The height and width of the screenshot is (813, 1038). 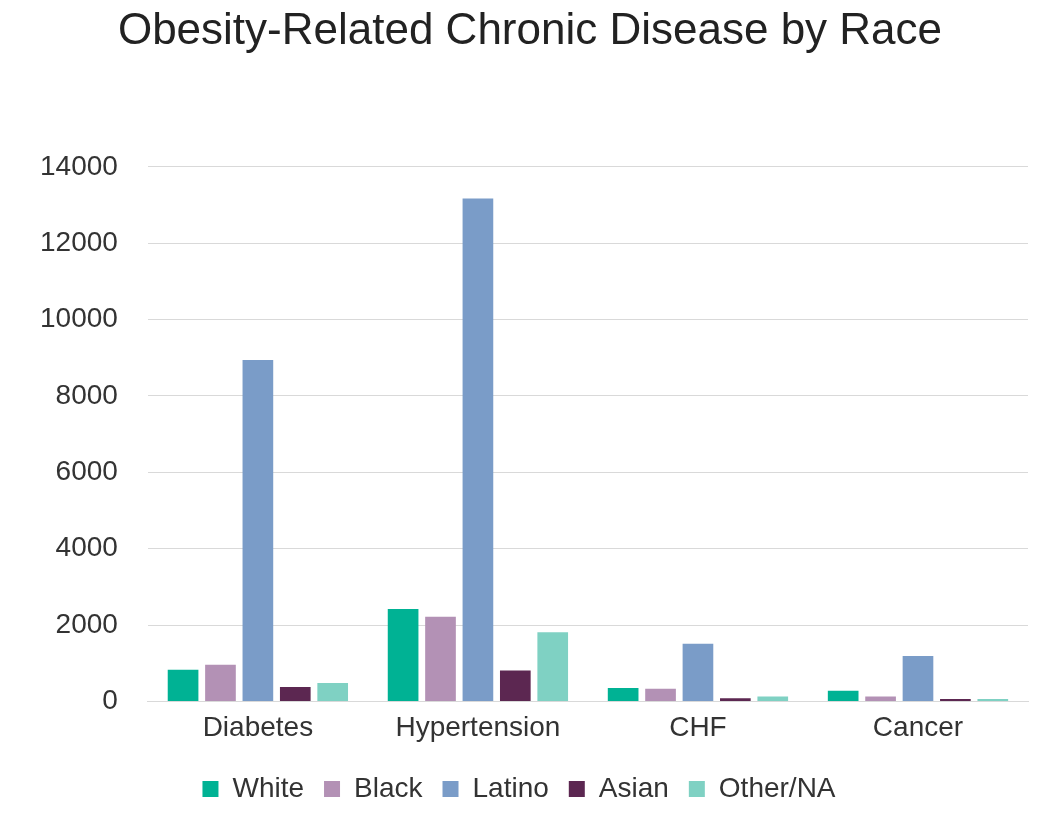 I want to click on x-tick-label: CHF, so click(x=698, y=726).